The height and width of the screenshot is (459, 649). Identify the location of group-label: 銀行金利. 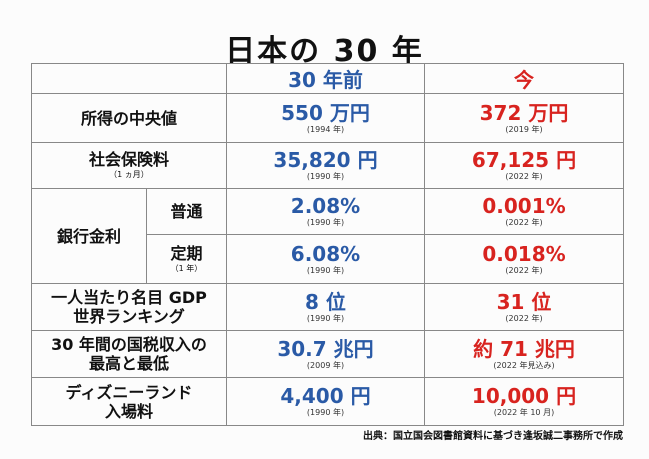
(89, 236).